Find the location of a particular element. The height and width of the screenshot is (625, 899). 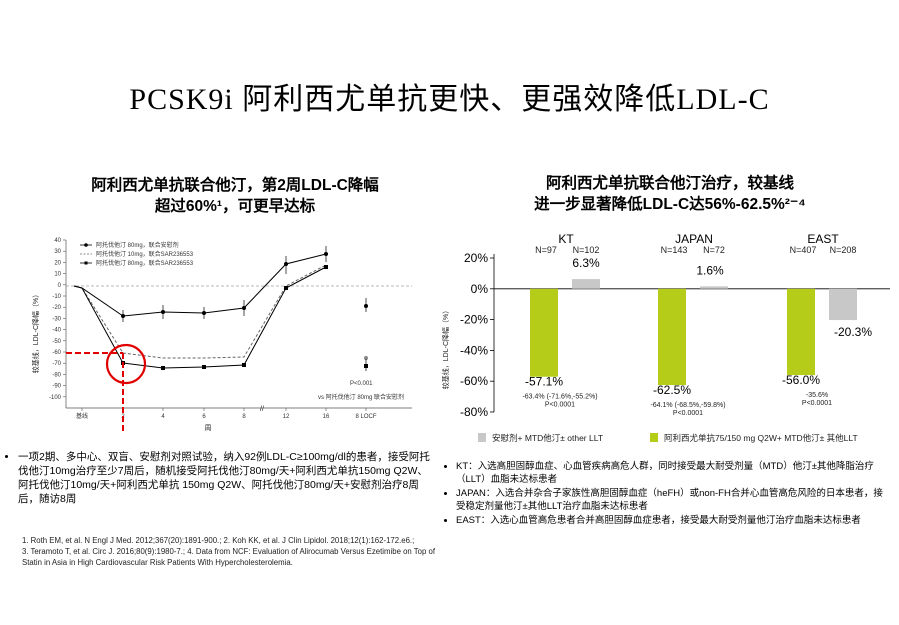

series-line-atorva80-sar is located at coordinates (200, 317).